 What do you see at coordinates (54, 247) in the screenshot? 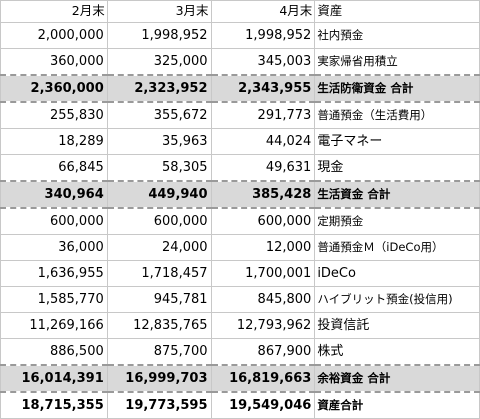
I see `cell-feb: 36,000` at bounding box center [54, 247].